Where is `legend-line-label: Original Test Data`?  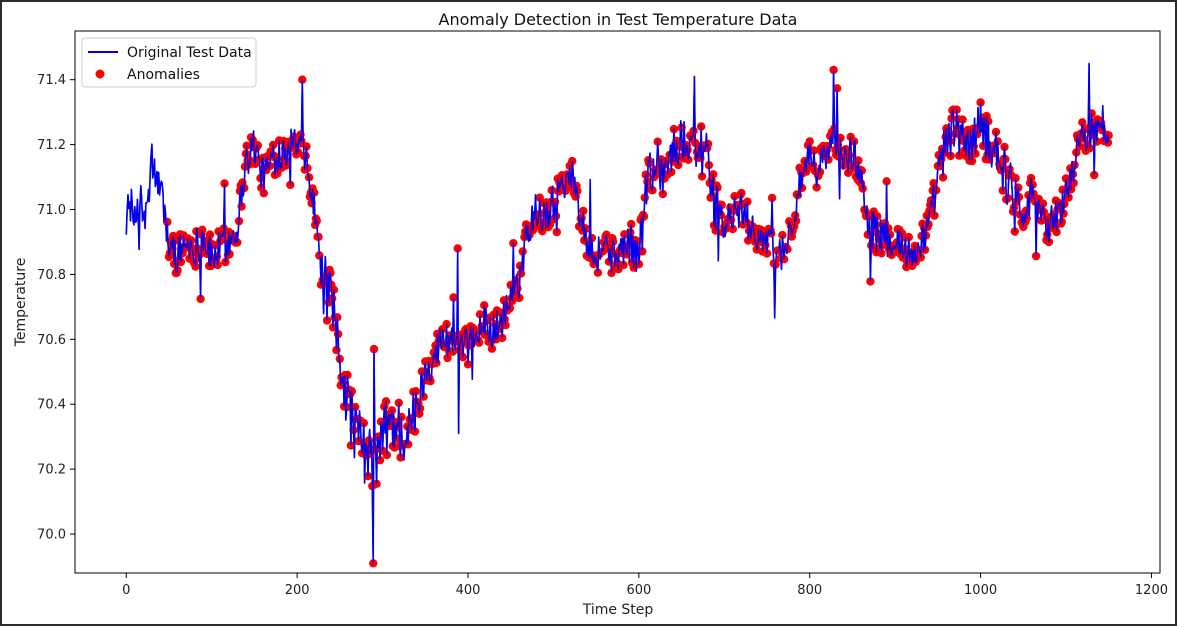
legend-line-label: Original Test Data is located at coordinates (189, 53).